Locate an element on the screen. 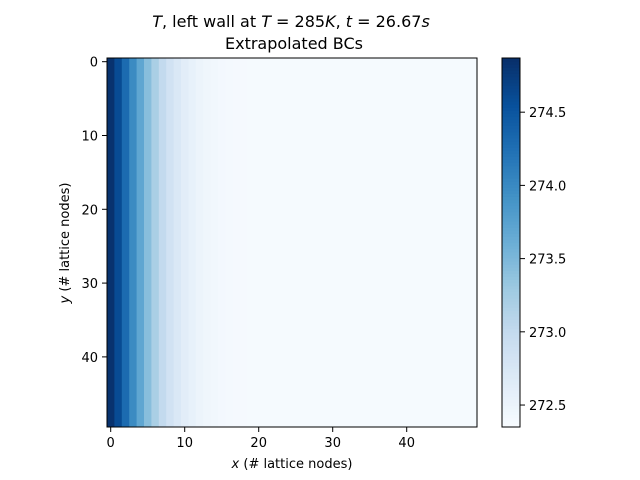  y-axis-label: y (# lattice nodes) is located at coordinates (65, 244).